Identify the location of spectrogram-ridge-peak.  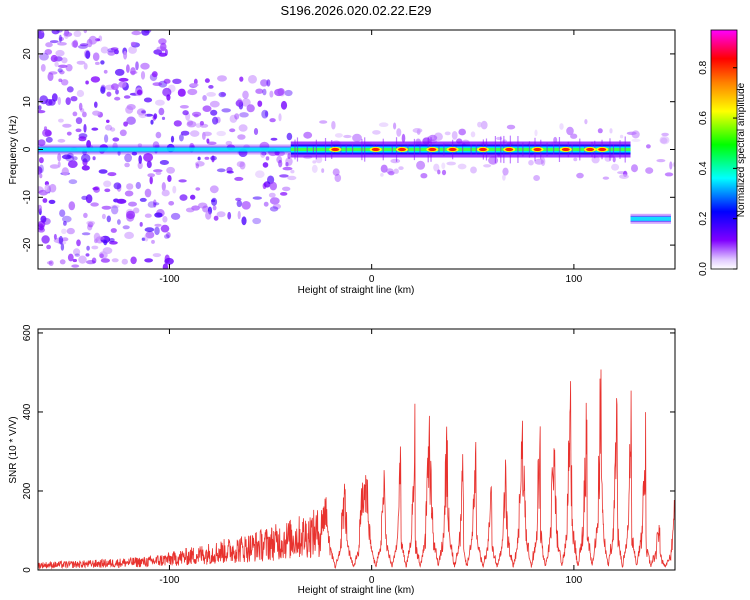
(650, 218).